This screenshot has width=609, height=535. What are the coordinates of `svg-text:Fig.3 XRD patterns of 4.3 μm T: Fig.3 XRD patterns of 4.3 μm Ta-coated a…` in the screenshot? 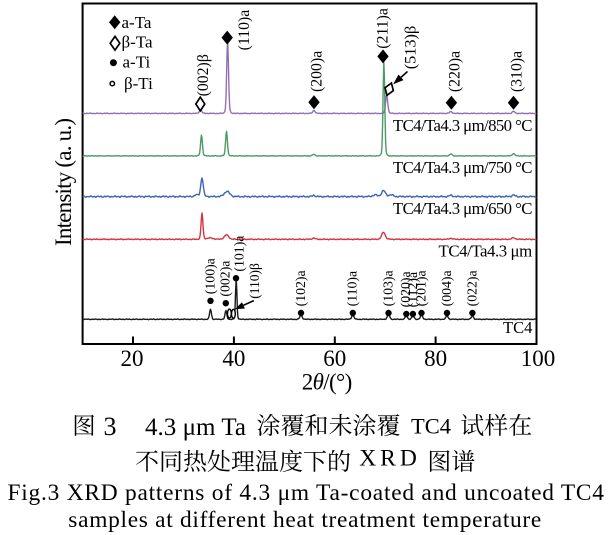 It's located at (306, 493).